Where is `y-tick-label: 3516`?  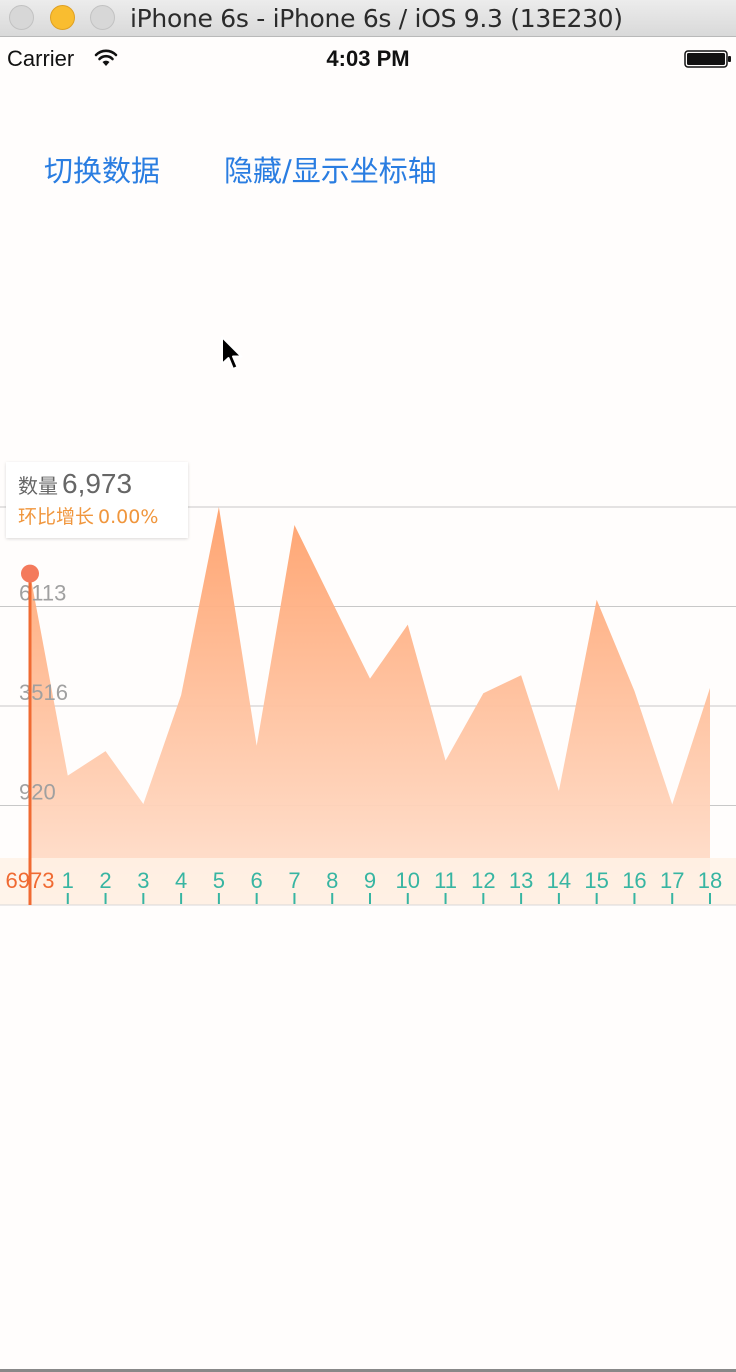
y-tick-label: 3516 is located at coordinates (43, 692).